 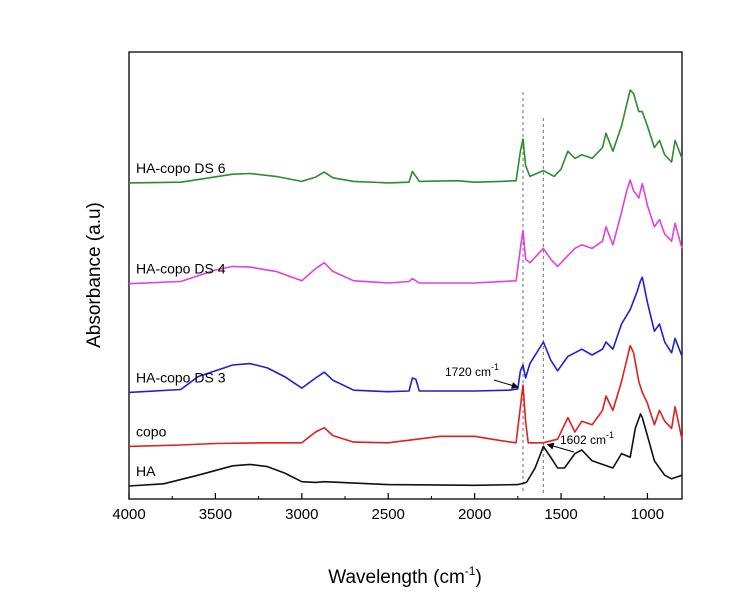 I want to click on annotation-label: 1720 cm-1, so click(x=472, y=370).